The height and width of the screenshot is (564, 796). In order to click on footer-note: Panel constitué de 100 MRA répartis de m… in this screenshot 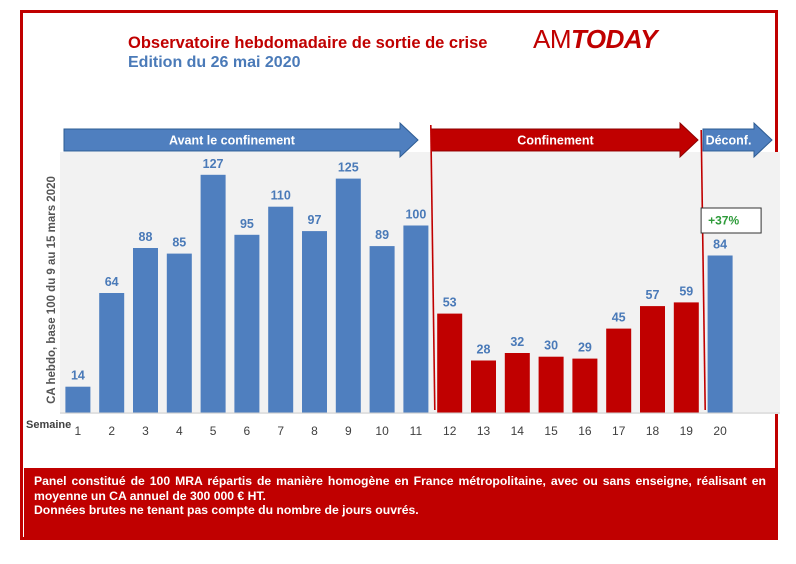, I will do `click(400, 502)`.